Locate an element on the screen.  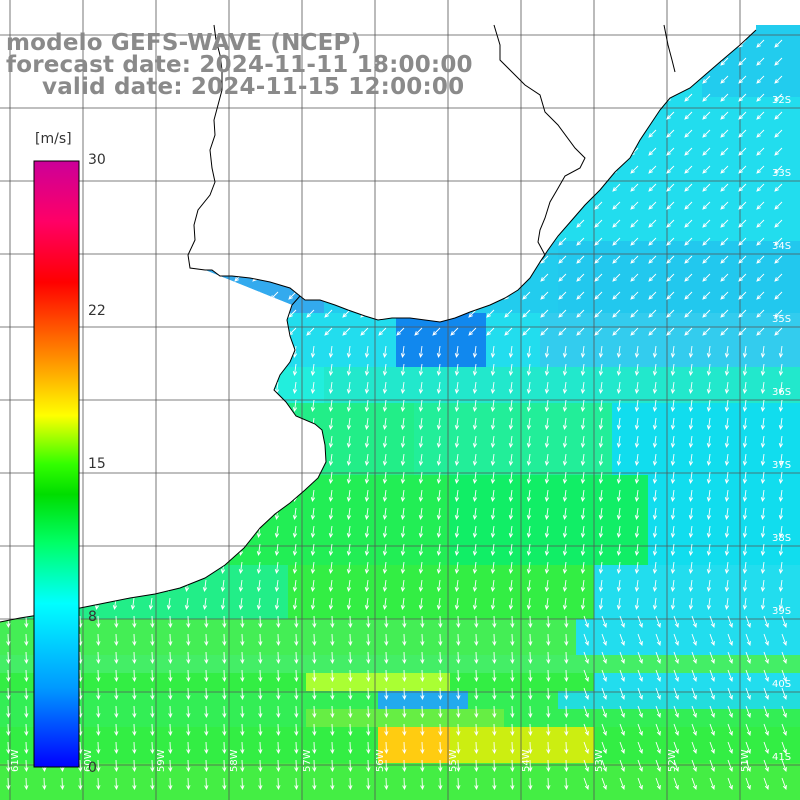
longitude-label: 51W is located at coordinates (745, 760).